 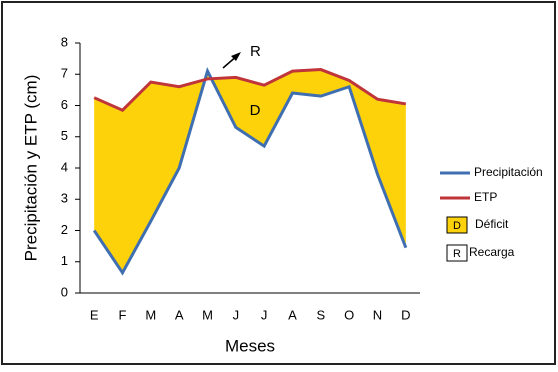 I want to click on y-tick-label: 2, so click(x=64, y=229).